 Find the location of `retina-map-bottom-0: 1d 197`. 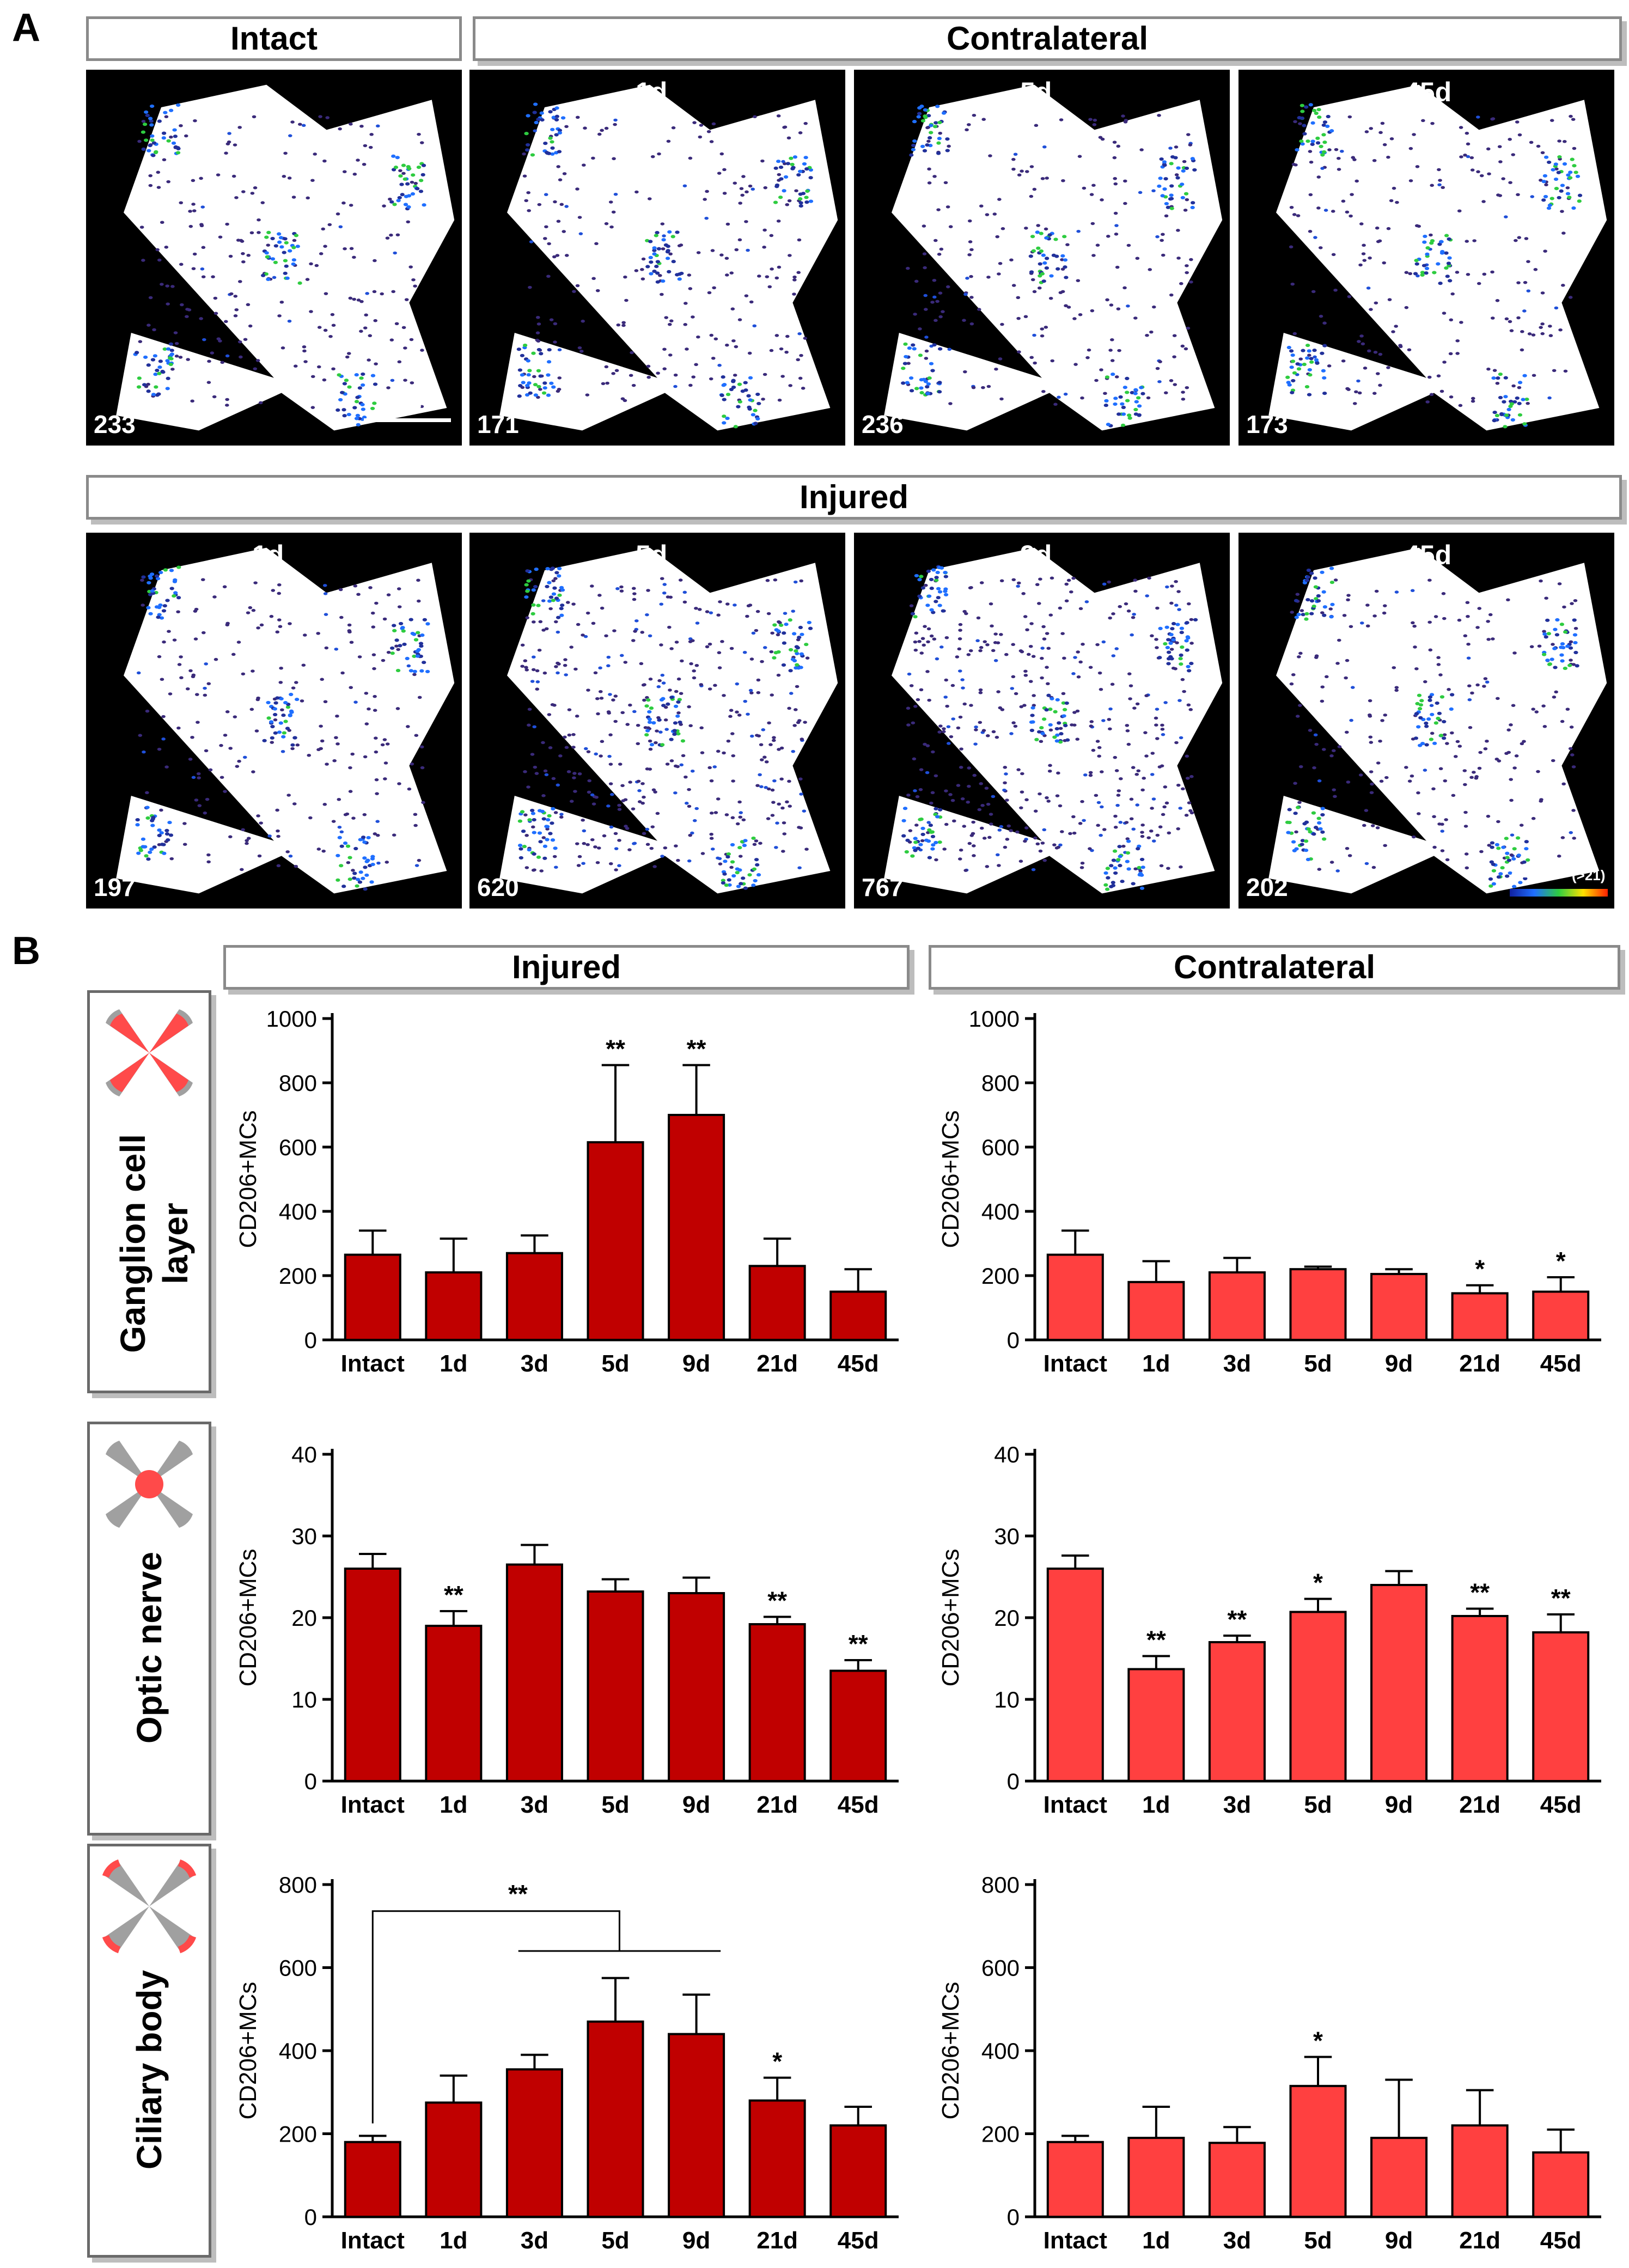

retina-map-bottom-0: 1d 197 is located at coordinates (274, 721).